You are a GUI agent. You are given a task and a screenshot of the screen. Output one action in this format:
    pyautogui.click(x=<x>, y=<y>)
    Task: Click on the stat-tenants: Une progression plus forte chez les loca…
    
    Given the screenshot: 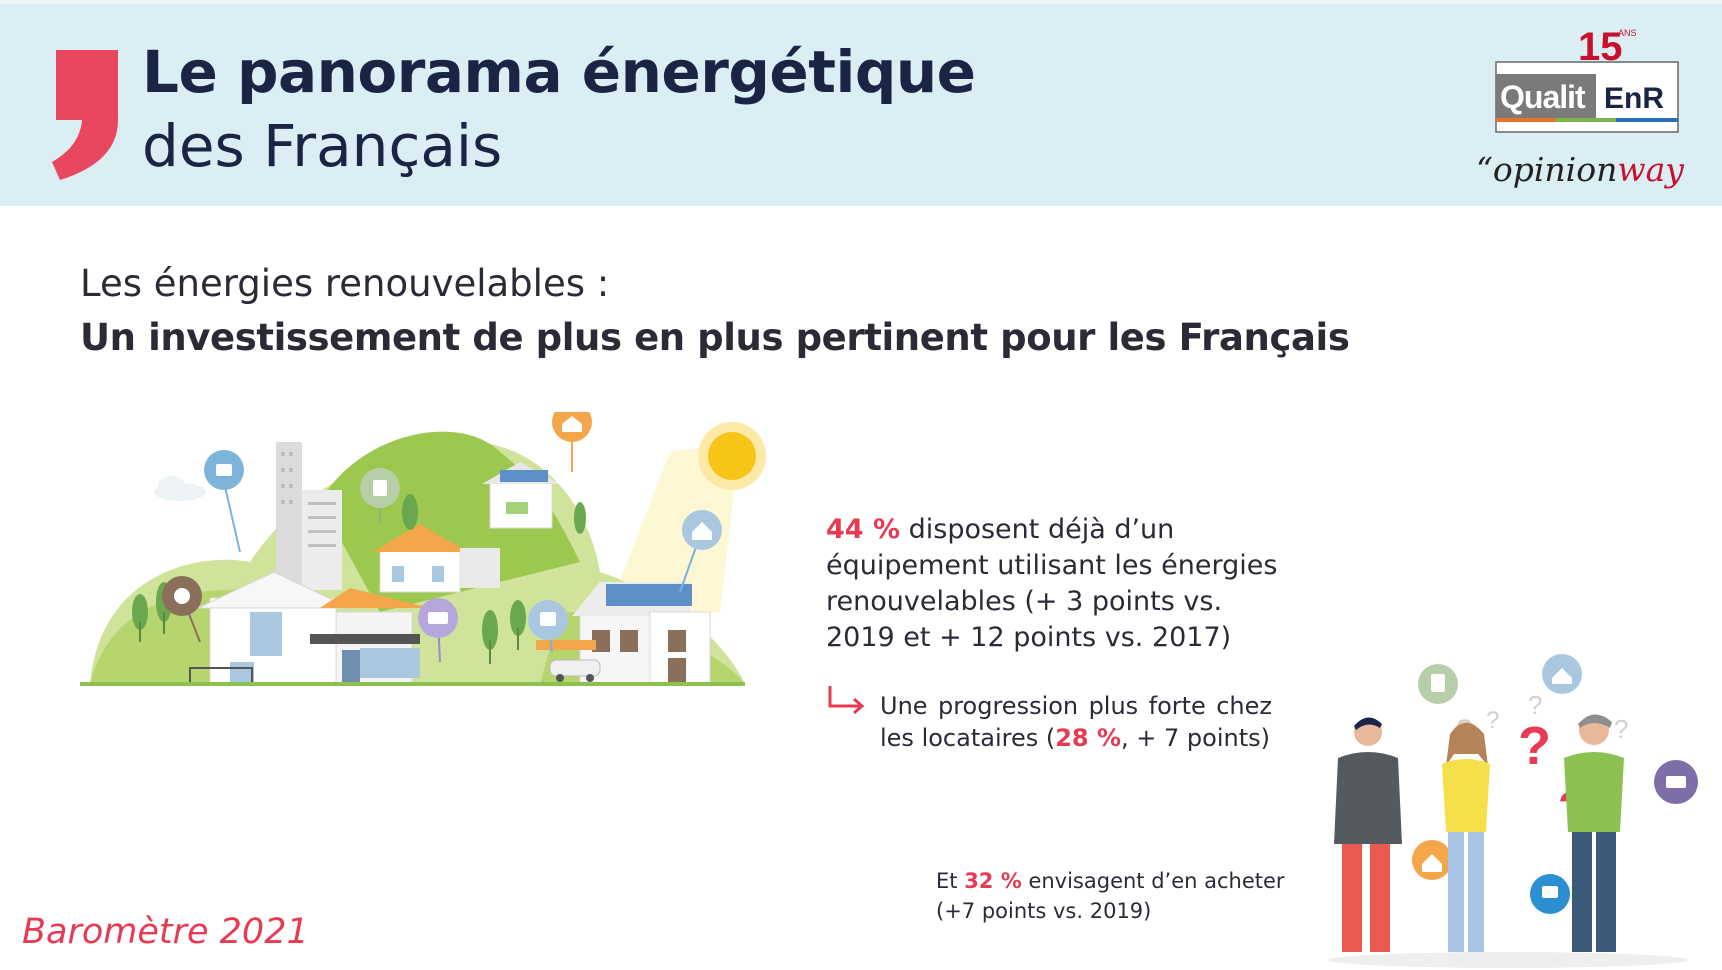 What is the action you would take?
    pyautogui.click(x=1076, y=722)
    